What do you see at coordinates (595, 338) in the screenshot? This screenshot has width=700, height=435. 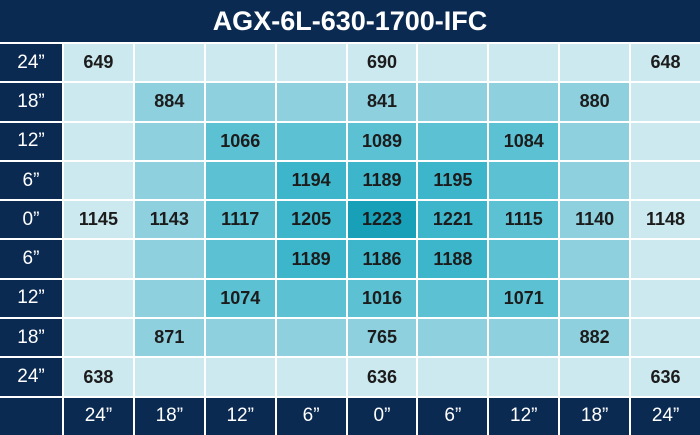 I see `cell: 882` at bounding box center [595, 338].